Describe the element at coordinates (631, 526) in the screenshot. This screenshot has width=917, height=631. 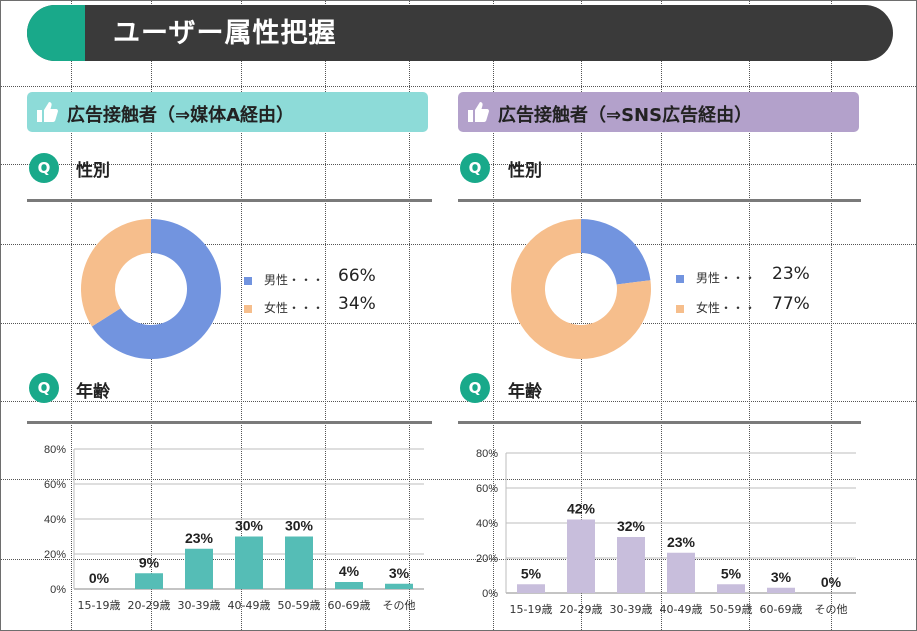
I see `bar-data-label: 32%` at that location.